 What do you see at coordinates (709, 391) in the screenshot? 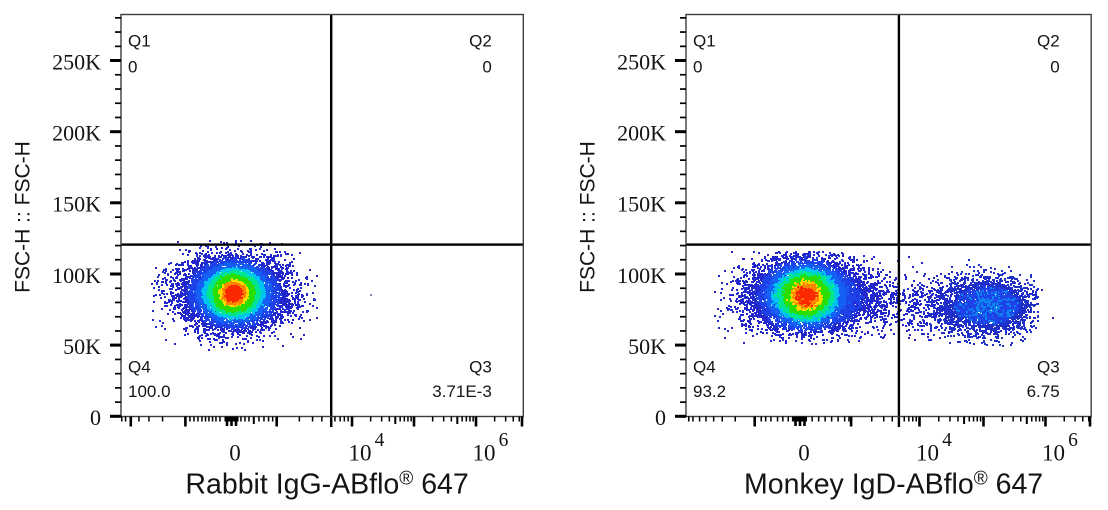
I see `svg-text: 93.2` at bounding box center [709, 391].